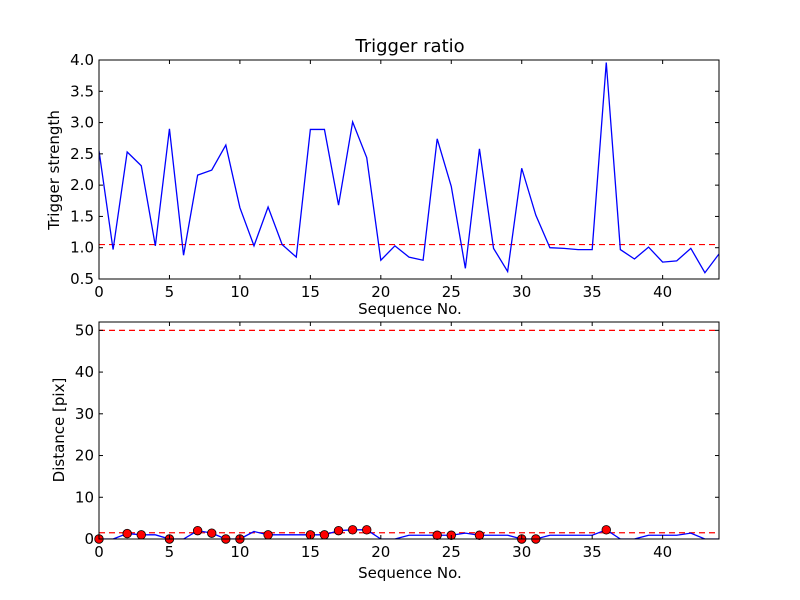 This screenshot has width=800, height=600. I want to click on bottom-plot-x-tick-label: 15, so click(310, 552).